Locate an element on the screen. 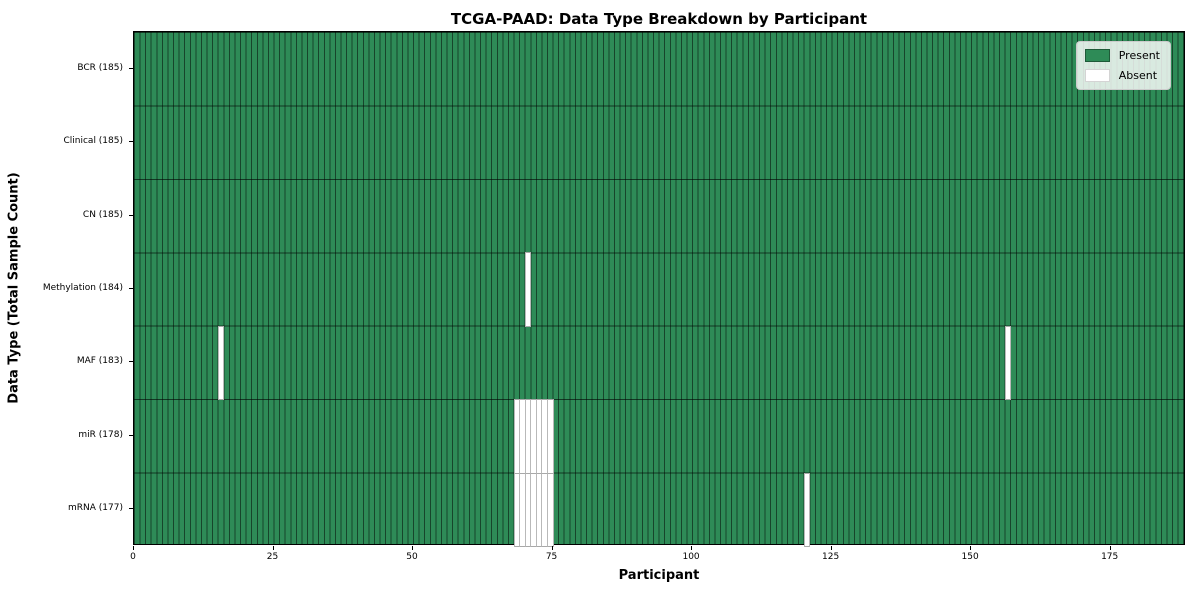 This screenshot has height=600, width=1200. y-tick-mark-miR is located at coordinates (131, 435).